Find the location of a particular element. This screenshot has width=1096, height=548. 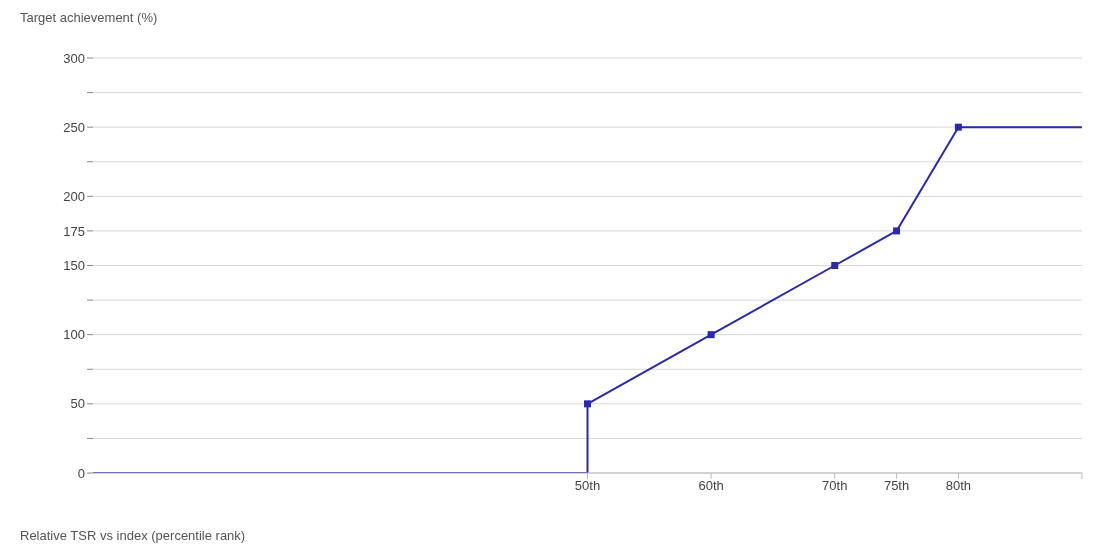

x-tick-label: 75th is located at coordinates (896, 486).